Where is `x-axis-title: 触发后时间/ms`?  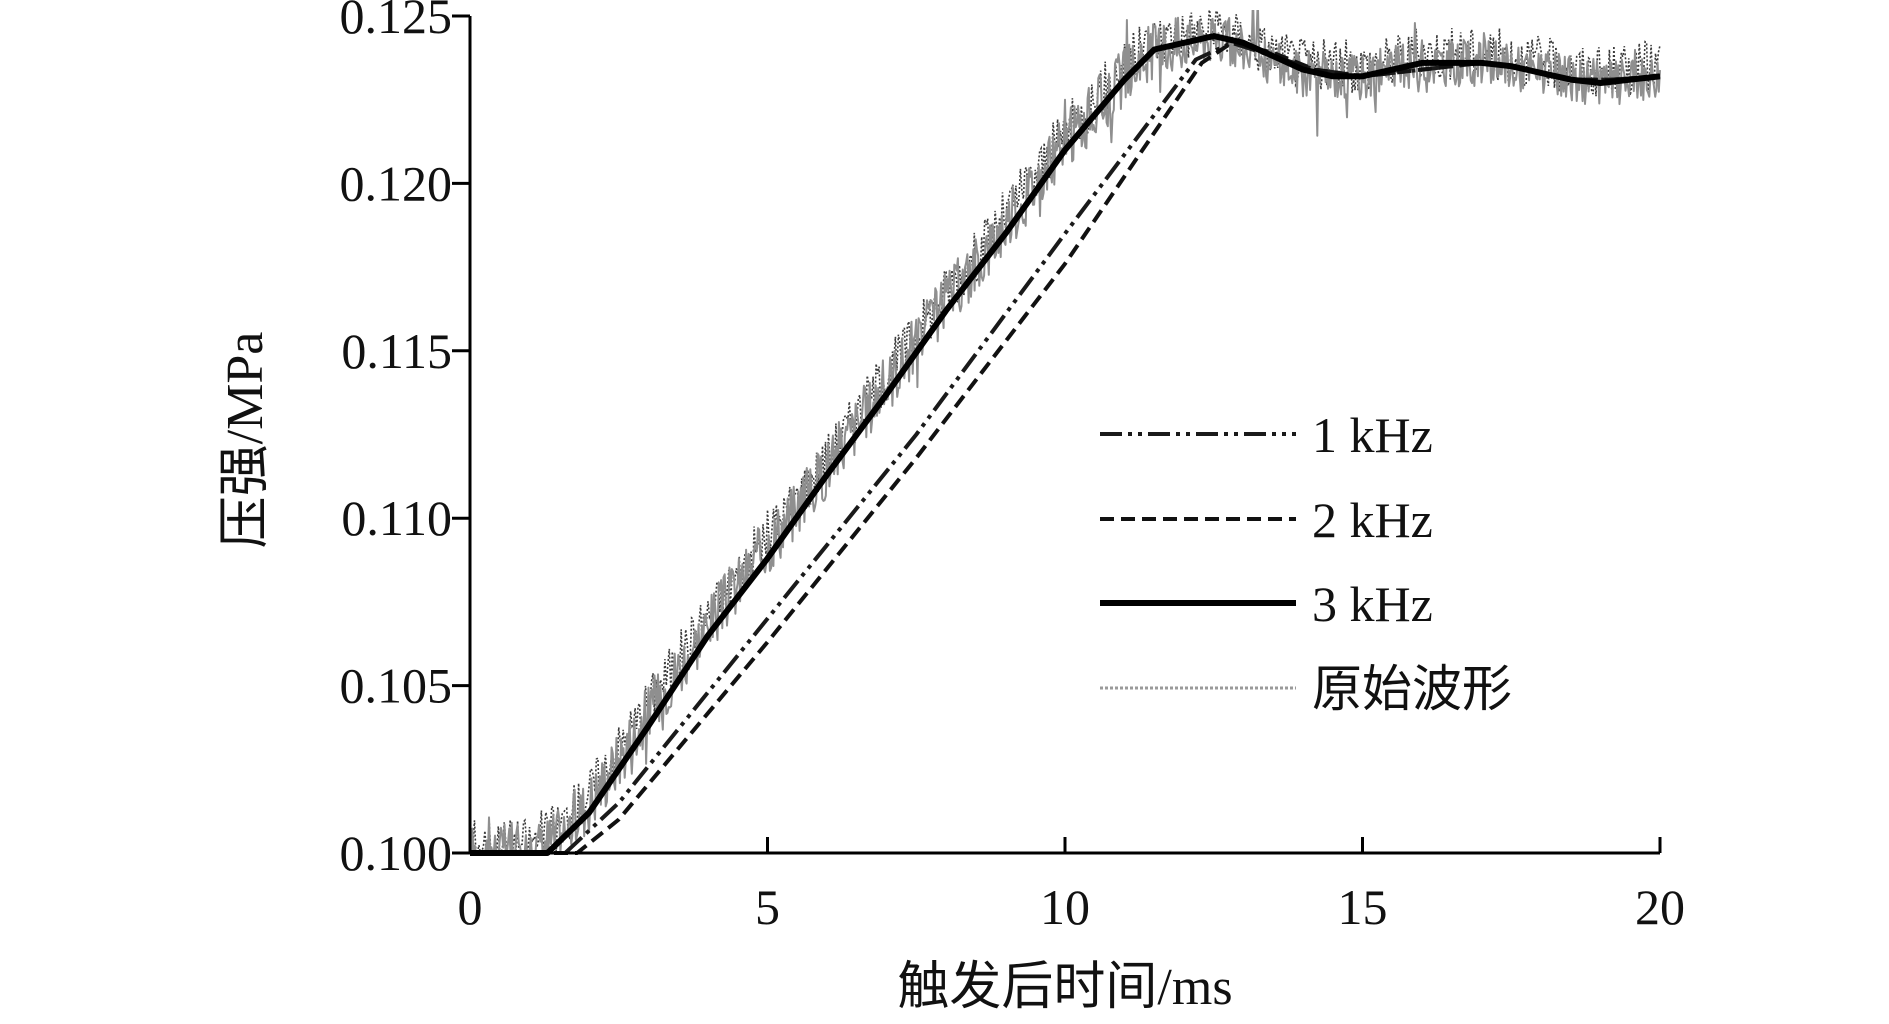
x-axis-title: 触发后时间/ms is located at coordinates (1064, 987).